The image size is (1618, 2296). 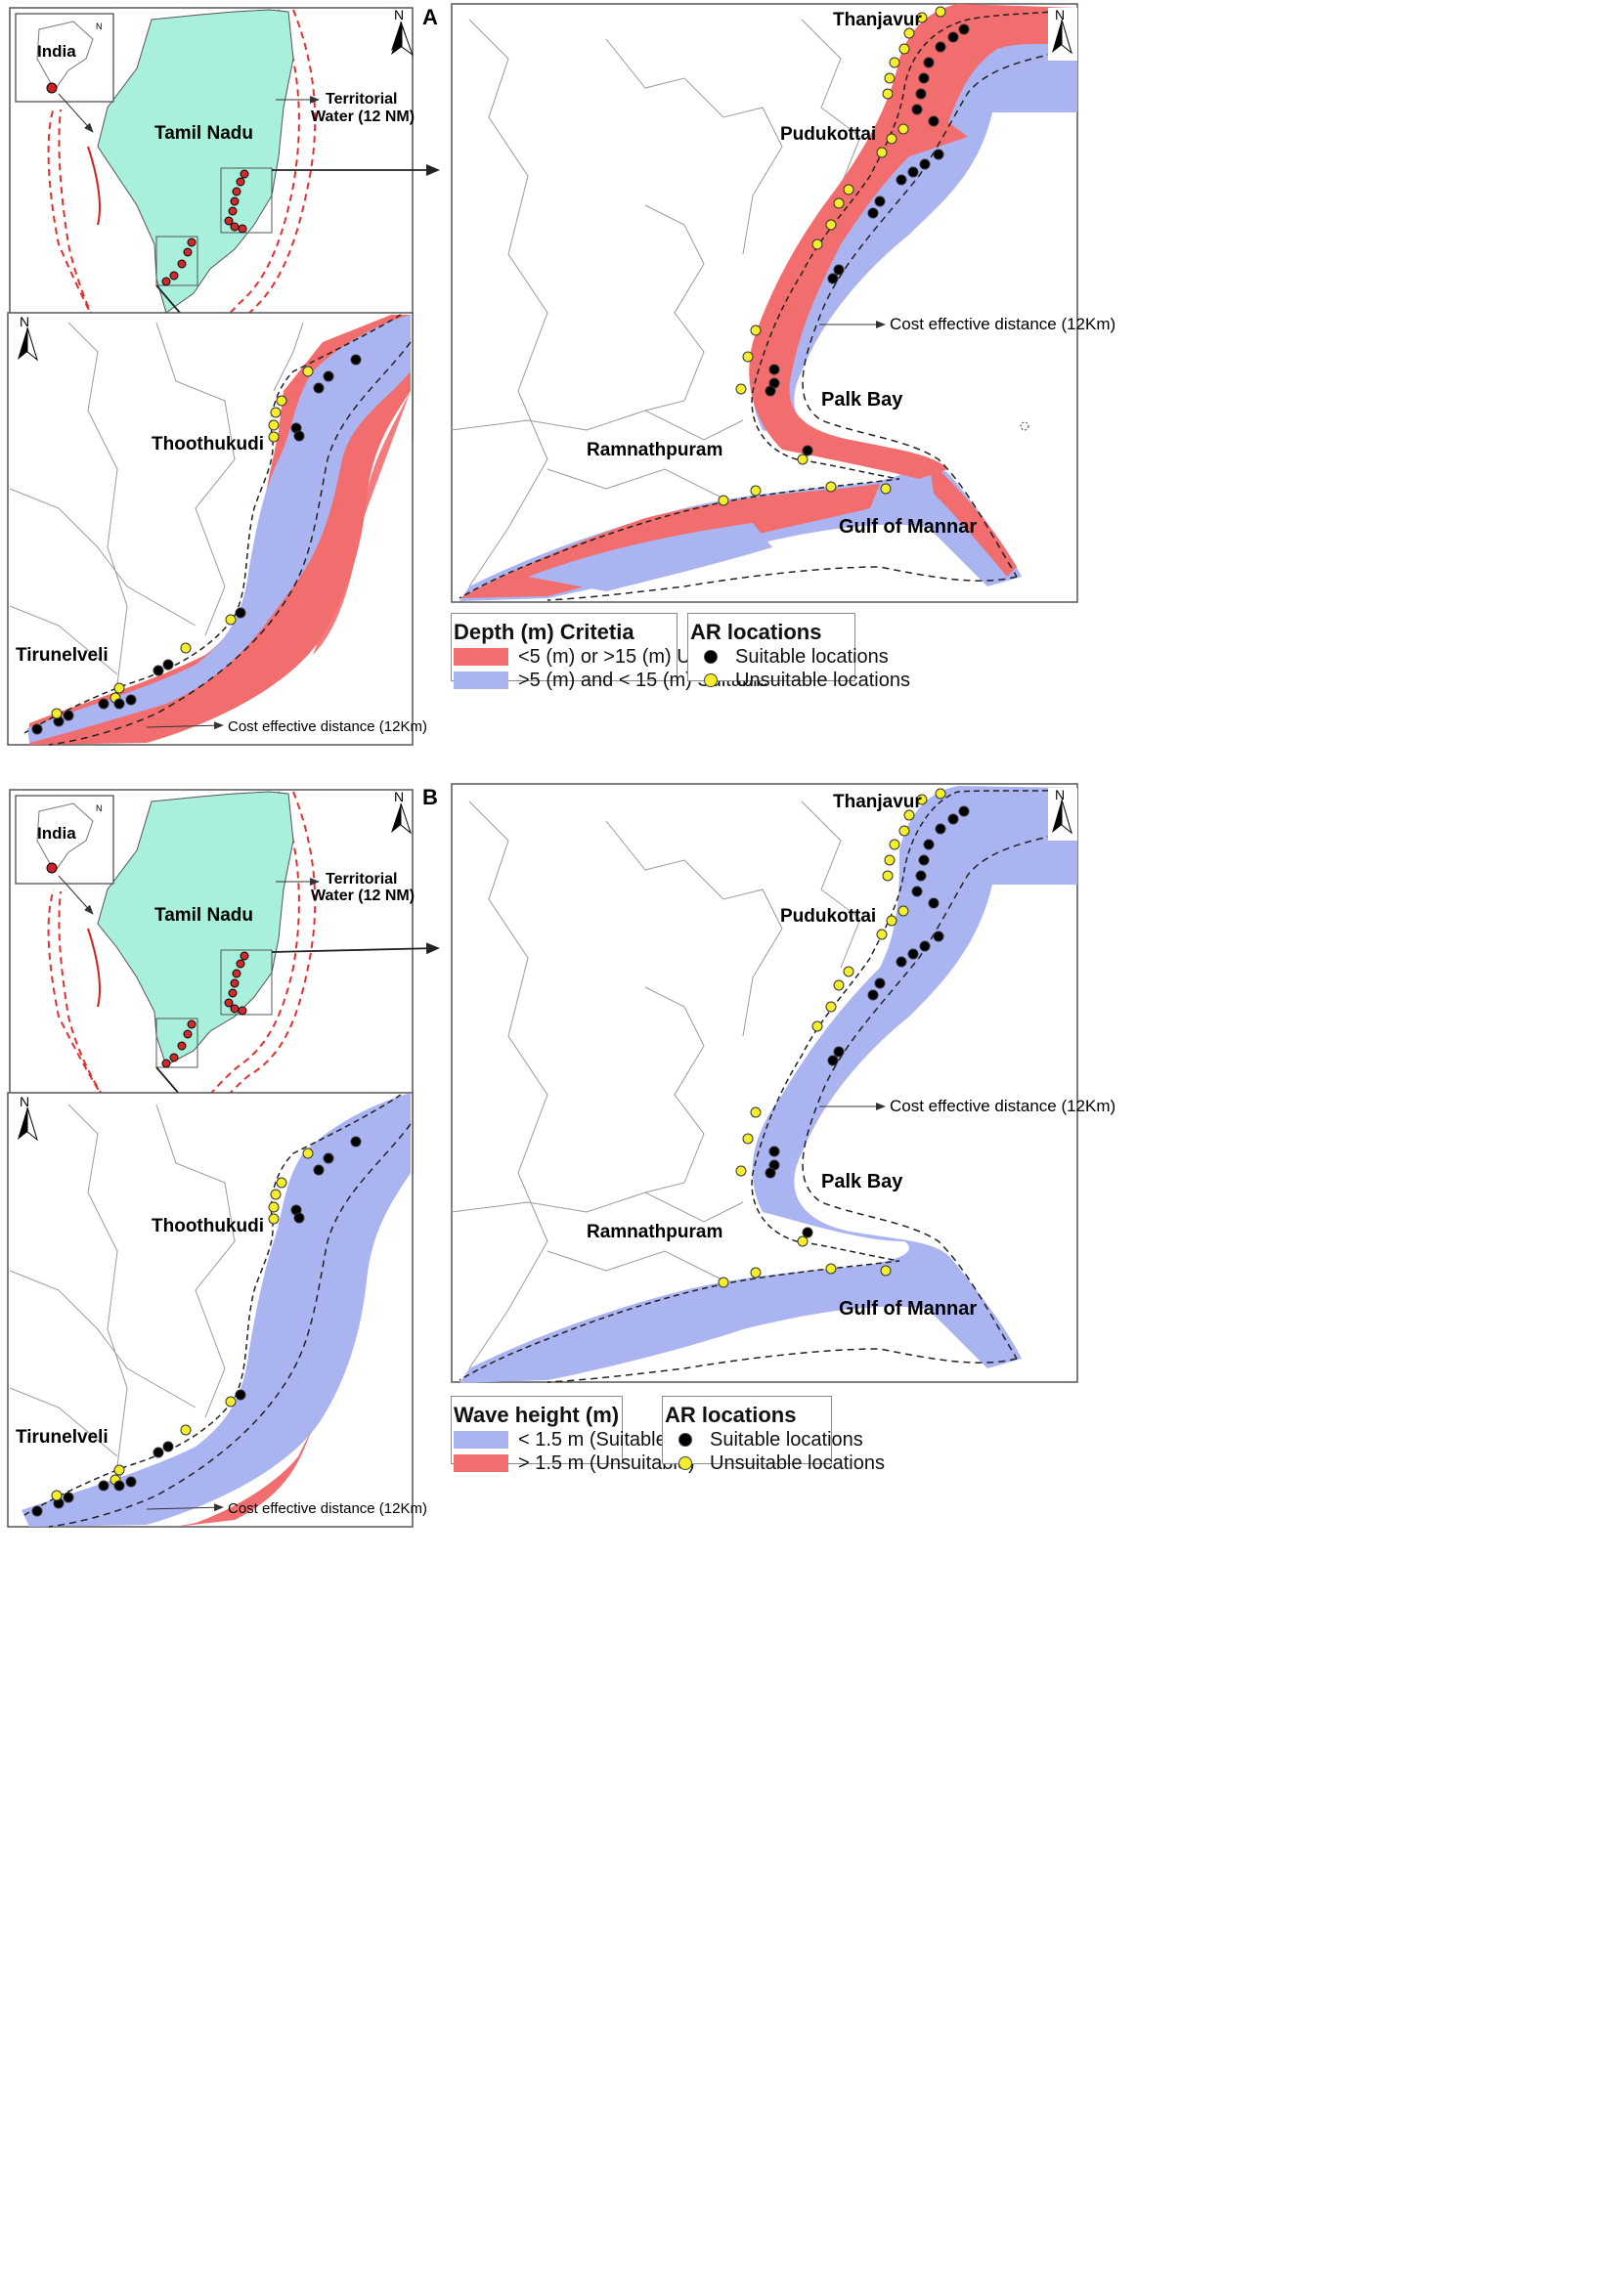 I want to click on north-arrow-icon, so click(x=403, y=40).